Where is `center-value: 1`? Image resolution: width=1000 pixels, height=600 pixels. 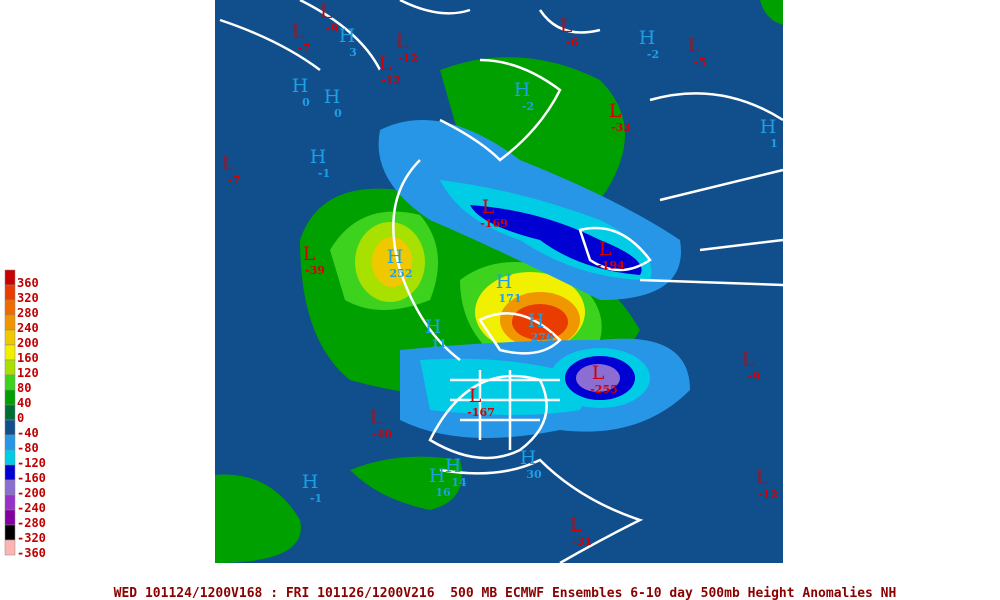 center-value: 1 is located at coordinates (774, 143).